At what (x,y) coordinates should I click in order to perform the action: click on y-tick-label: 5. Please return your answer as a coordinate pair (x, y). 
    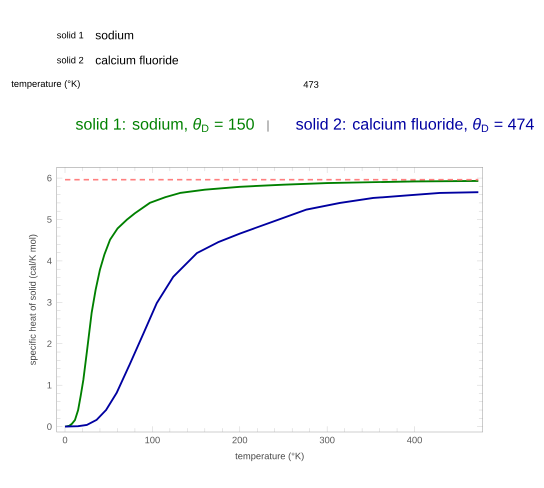
    Looking at the image, I should click on (49, 219).